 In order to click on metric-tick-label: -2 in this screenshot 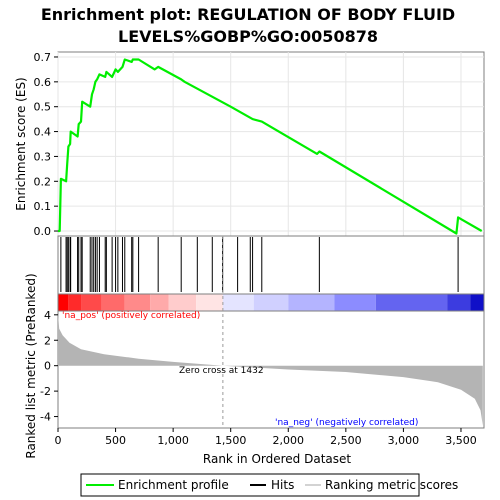, I will do `click(45, 391)`.